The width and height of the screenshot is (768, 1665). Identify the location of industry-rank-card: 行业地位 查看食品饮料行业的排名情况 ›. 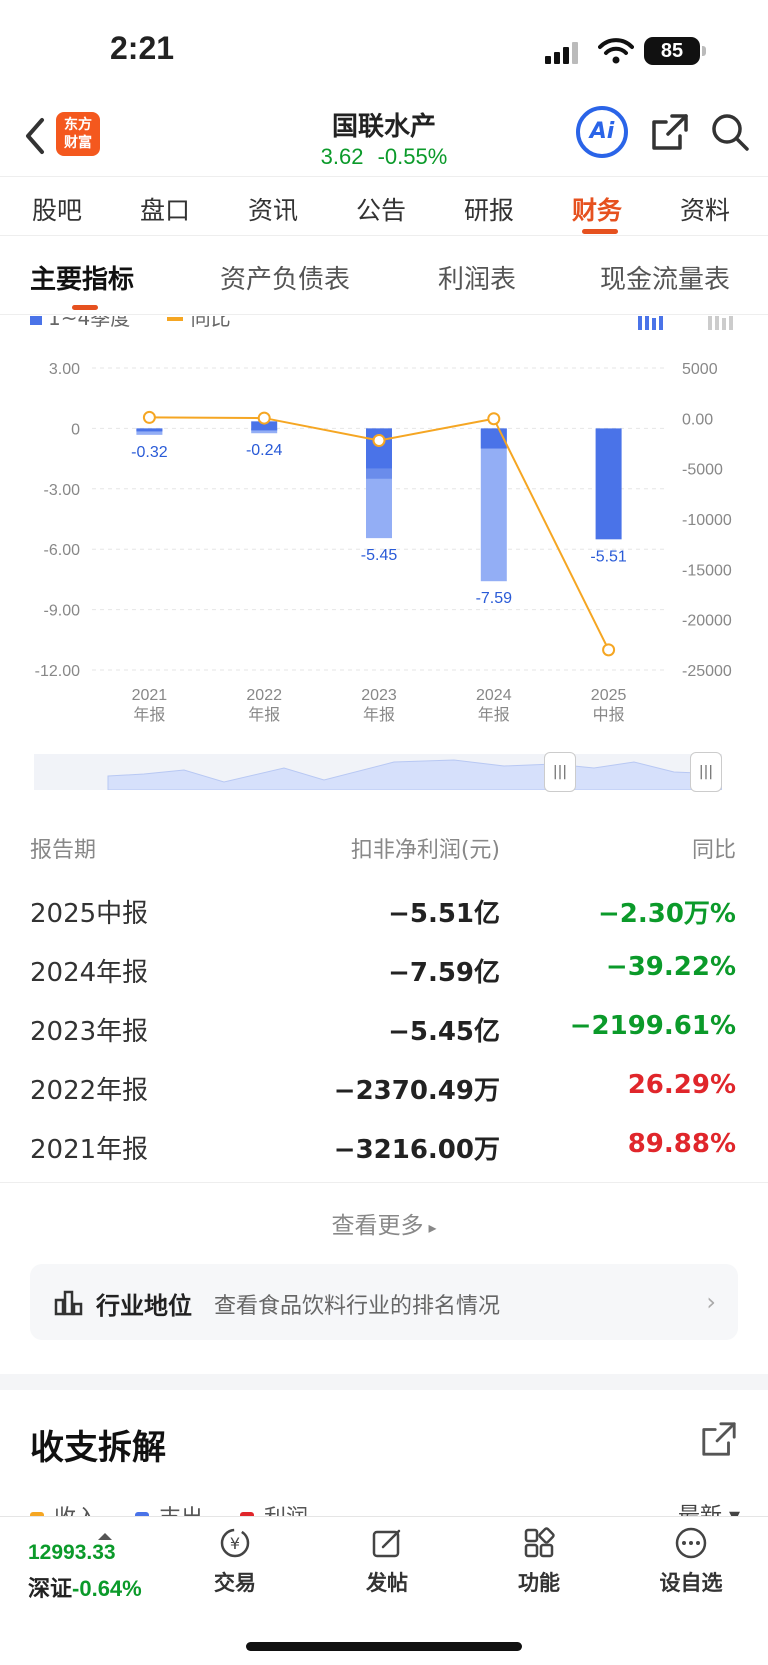
(384, 1302).